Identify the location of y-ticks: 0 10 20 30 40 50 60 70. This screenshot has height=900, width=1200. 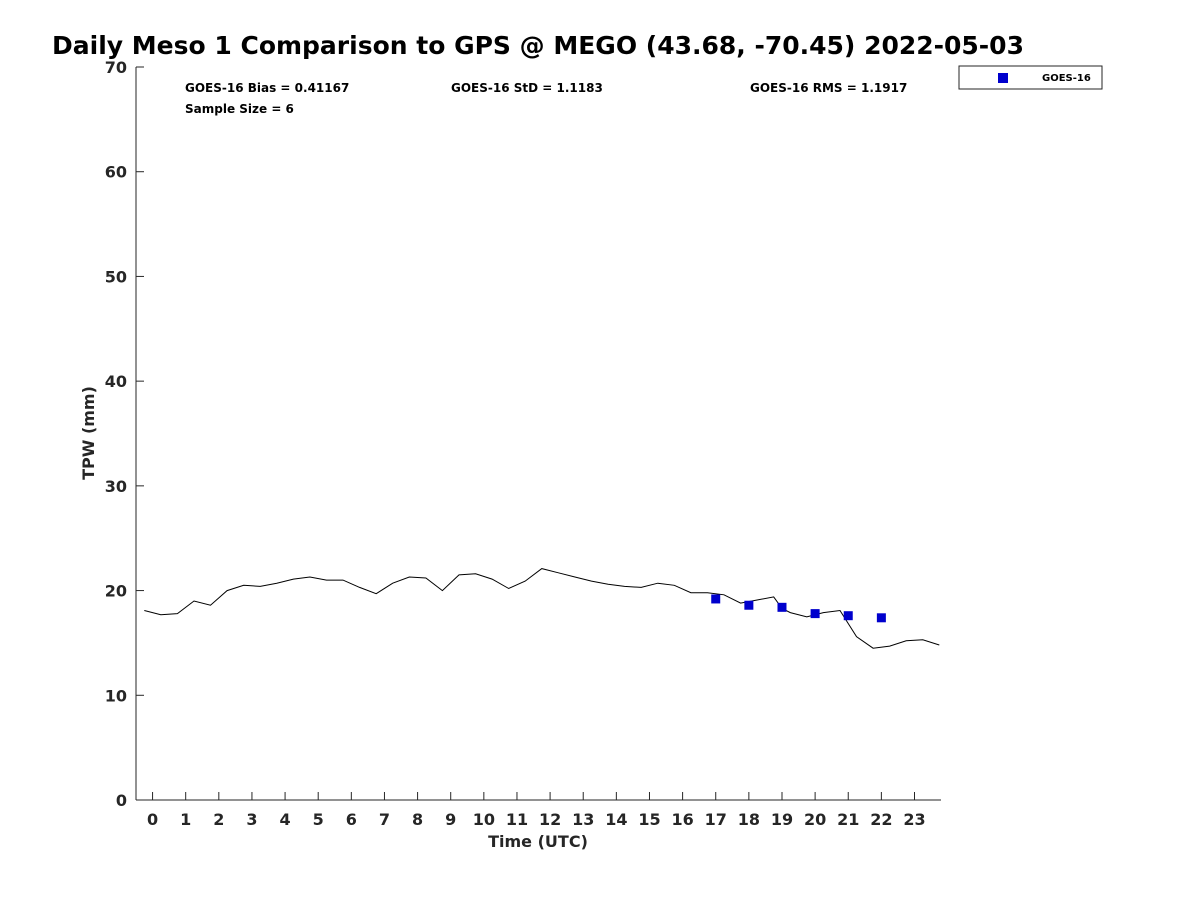
(124, 434).